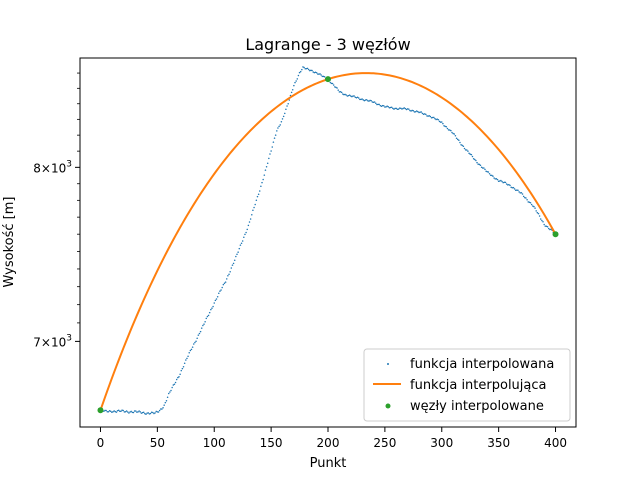  What do you see at coordinates (441, 443) in the screenshot?
I see `x-tick-label: 300` at bounding box center [441, 443].